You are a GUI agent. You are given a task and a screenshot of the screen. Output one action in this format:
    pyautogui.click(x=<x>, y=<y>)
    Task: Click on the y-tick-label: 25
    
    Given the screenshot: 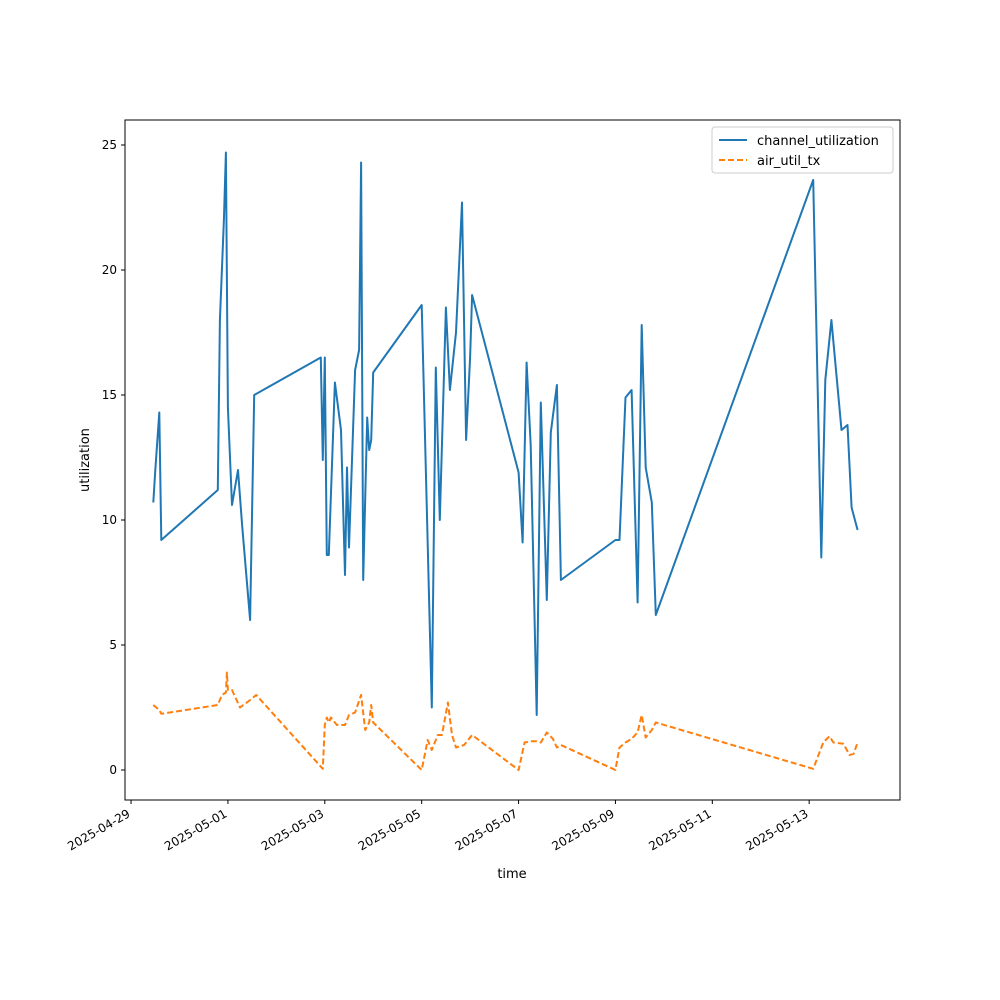 What is the action you would take?
    pyautogui.click(x=109, y=145)
    